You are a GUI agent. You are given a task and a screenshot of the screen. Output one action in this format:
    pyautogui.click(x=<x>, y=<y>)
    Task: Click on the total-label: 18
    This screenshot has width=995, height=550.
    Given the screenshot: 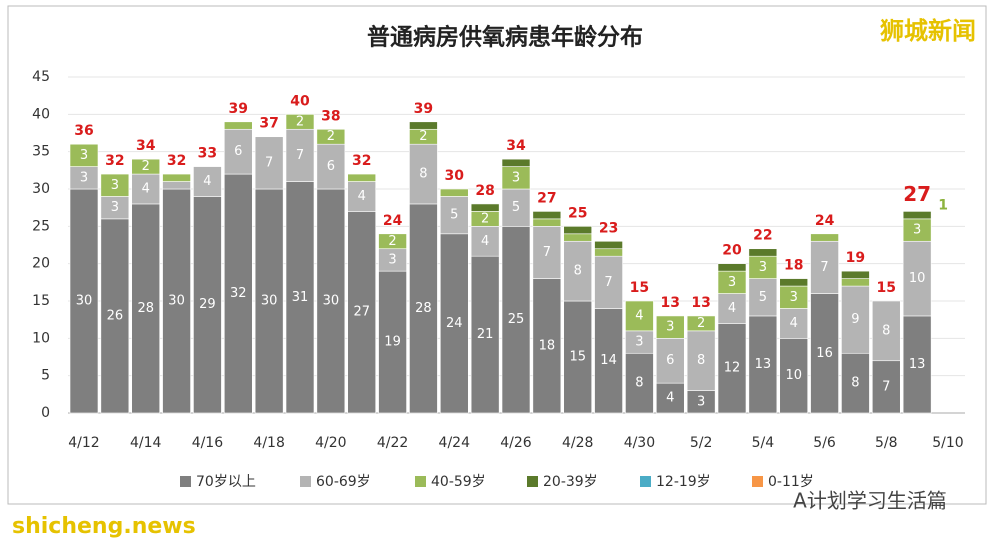 What is the action you would take?
    pyautogui.click(x=793, y=266)
    